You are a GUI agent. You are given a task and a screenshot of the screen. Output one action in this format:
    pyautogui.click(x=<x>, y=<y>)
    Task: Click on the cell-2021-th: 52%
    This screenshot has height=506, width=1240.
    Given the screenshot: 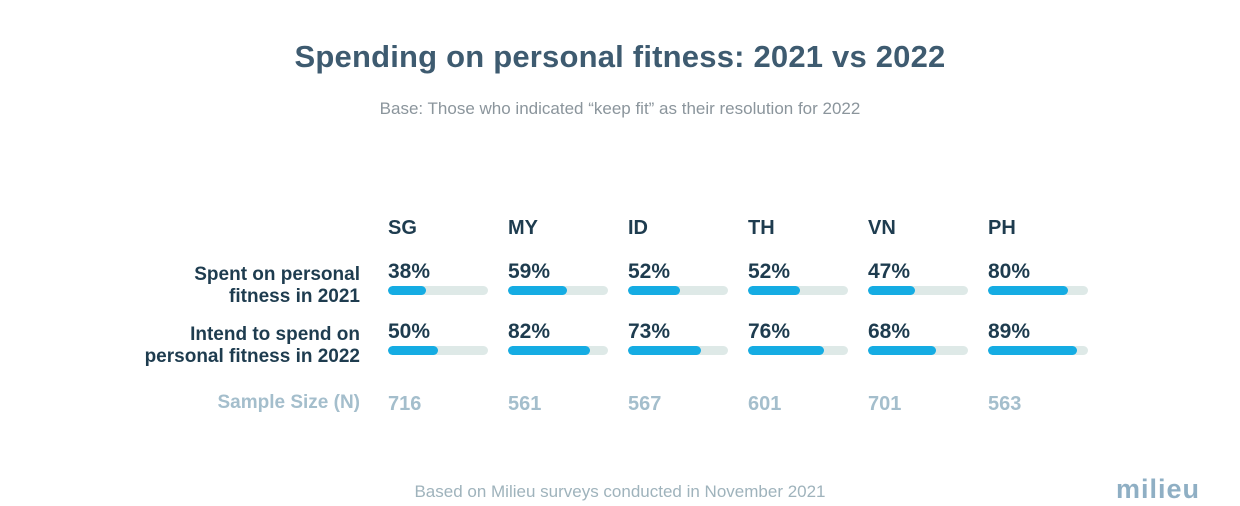 What is the action you would take?
    pyautogui.click(x=808, y=286)
    